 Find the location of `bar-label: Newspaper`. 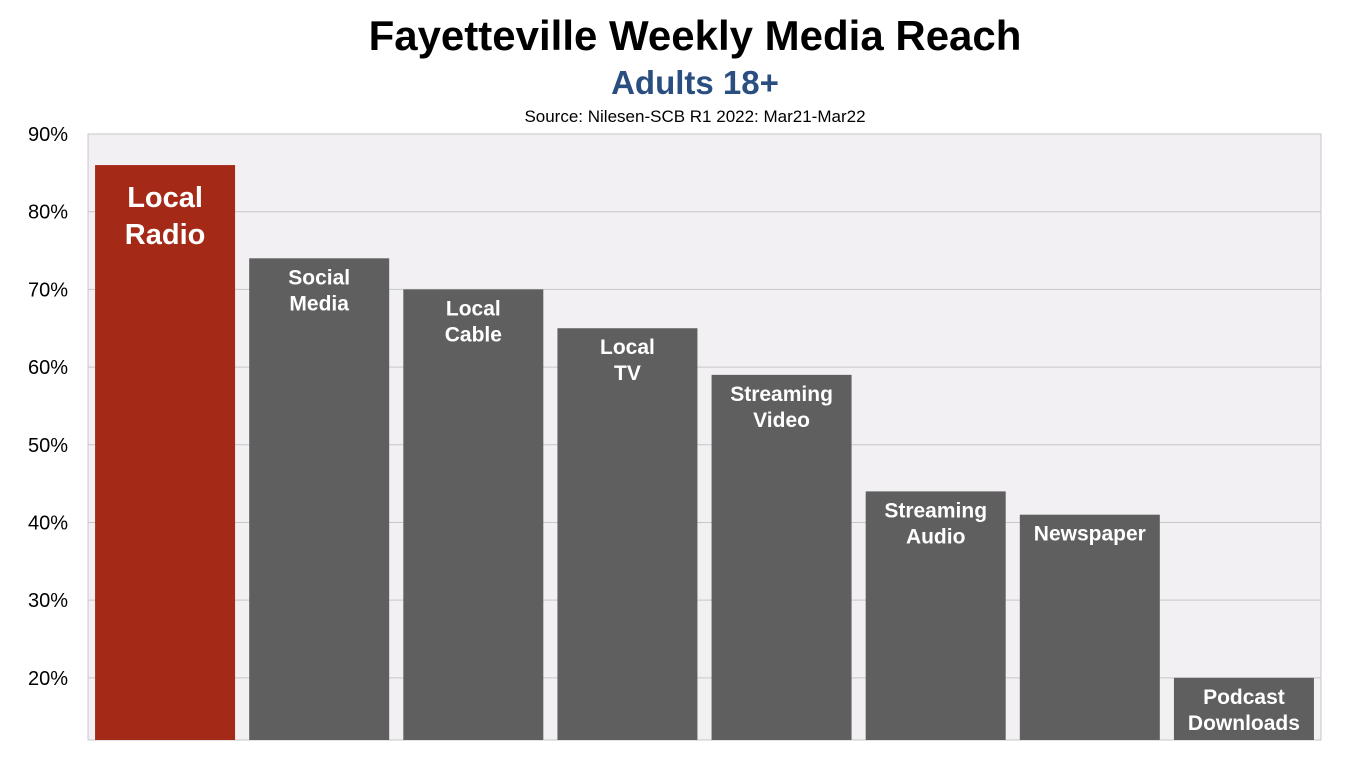

bar-label: Newspaper is located at coordinates (1090, 534).